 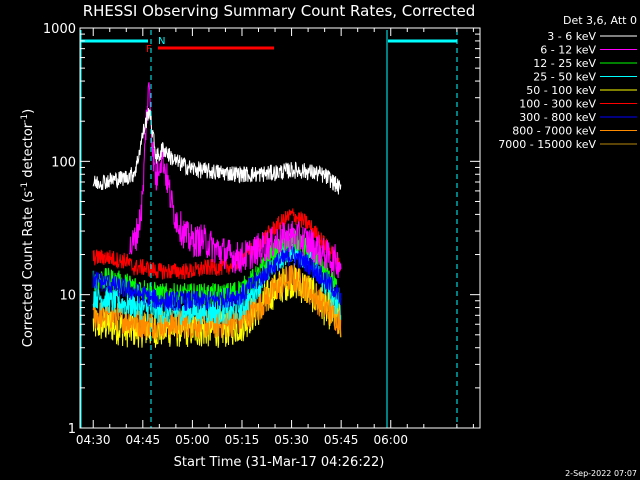 I want to click on x-tick-label-3: 05:15, so click(x=242, y=440).